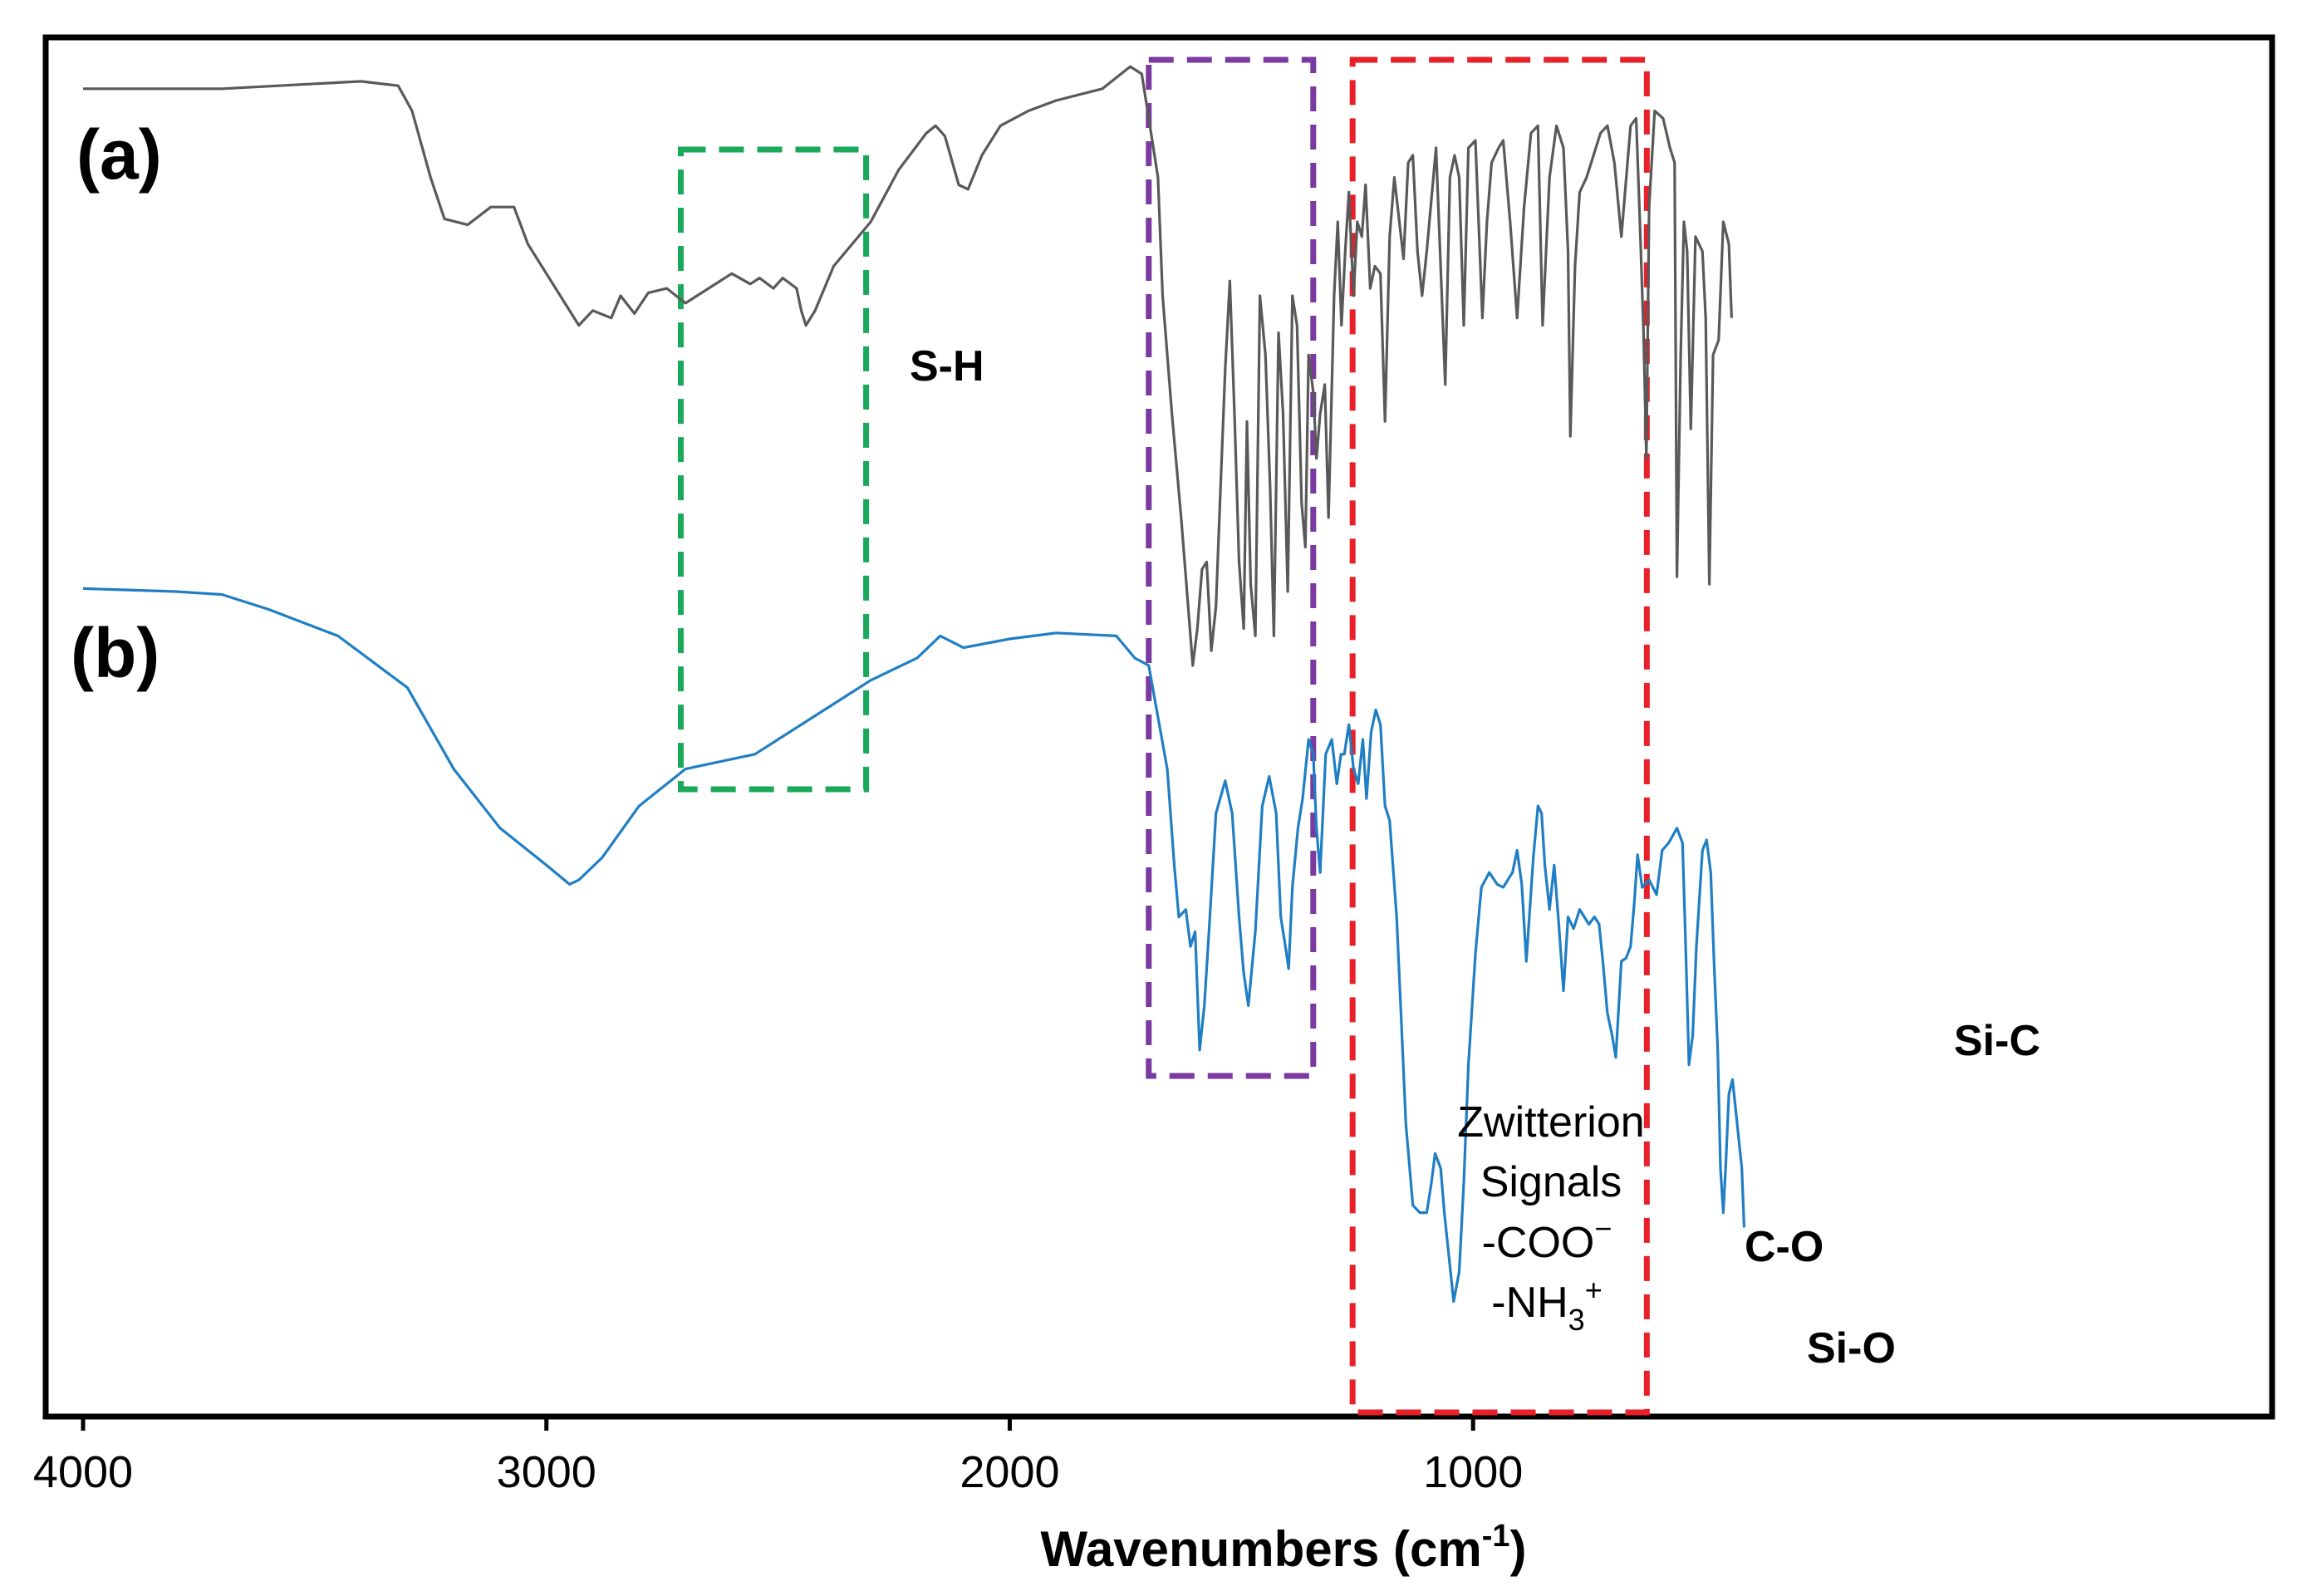 The width and height of the screenshot is (2302, 1596). What do you see at coordinates (778, 1457) in the screenshot?
I see `x-axis-ticks: 4000 3000 2000 1000` at bounding box center [778, 1457].